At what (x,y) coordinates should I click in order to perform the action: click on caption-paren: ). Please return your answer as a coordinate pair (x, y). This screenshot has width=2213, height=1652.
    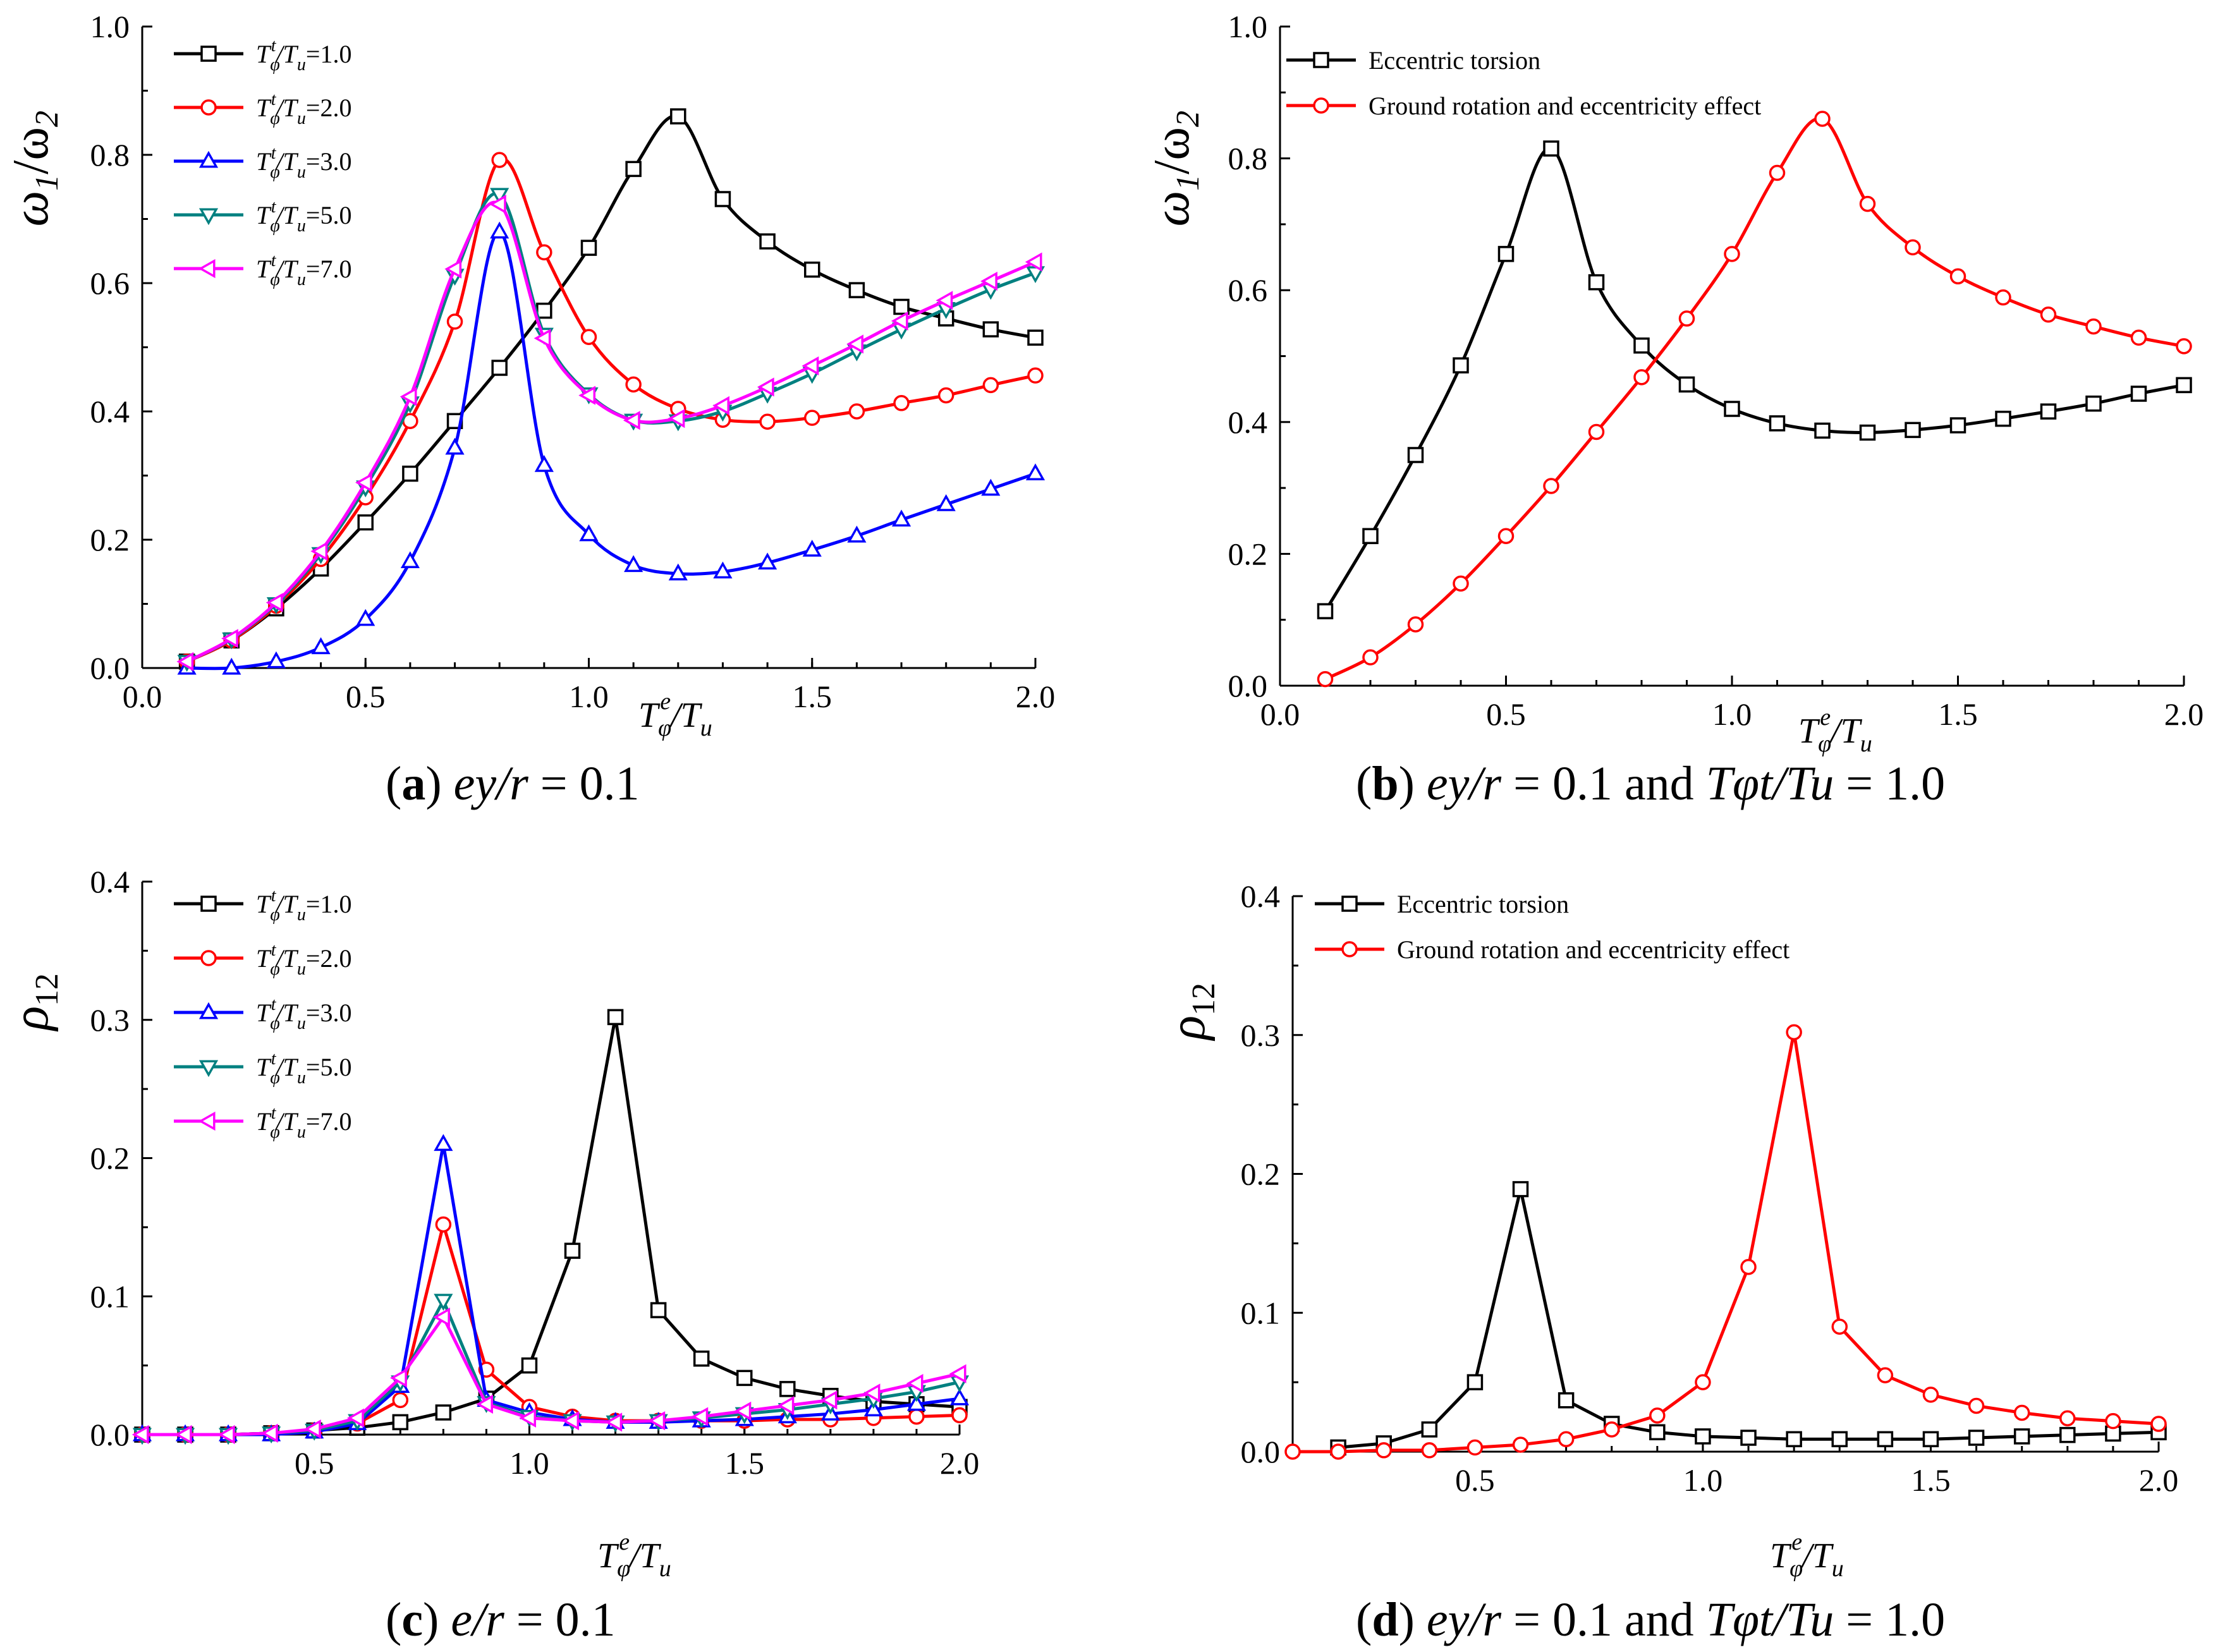
    Looking at the image, I should click on (437, 1619).